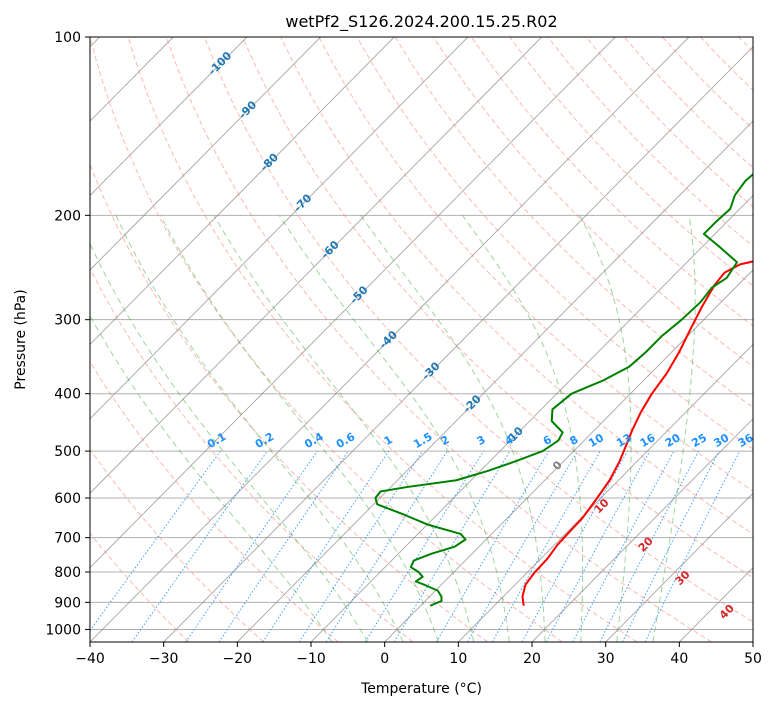  I want to click on y-axis-label: Pressure (hPa), so click(21, 339).